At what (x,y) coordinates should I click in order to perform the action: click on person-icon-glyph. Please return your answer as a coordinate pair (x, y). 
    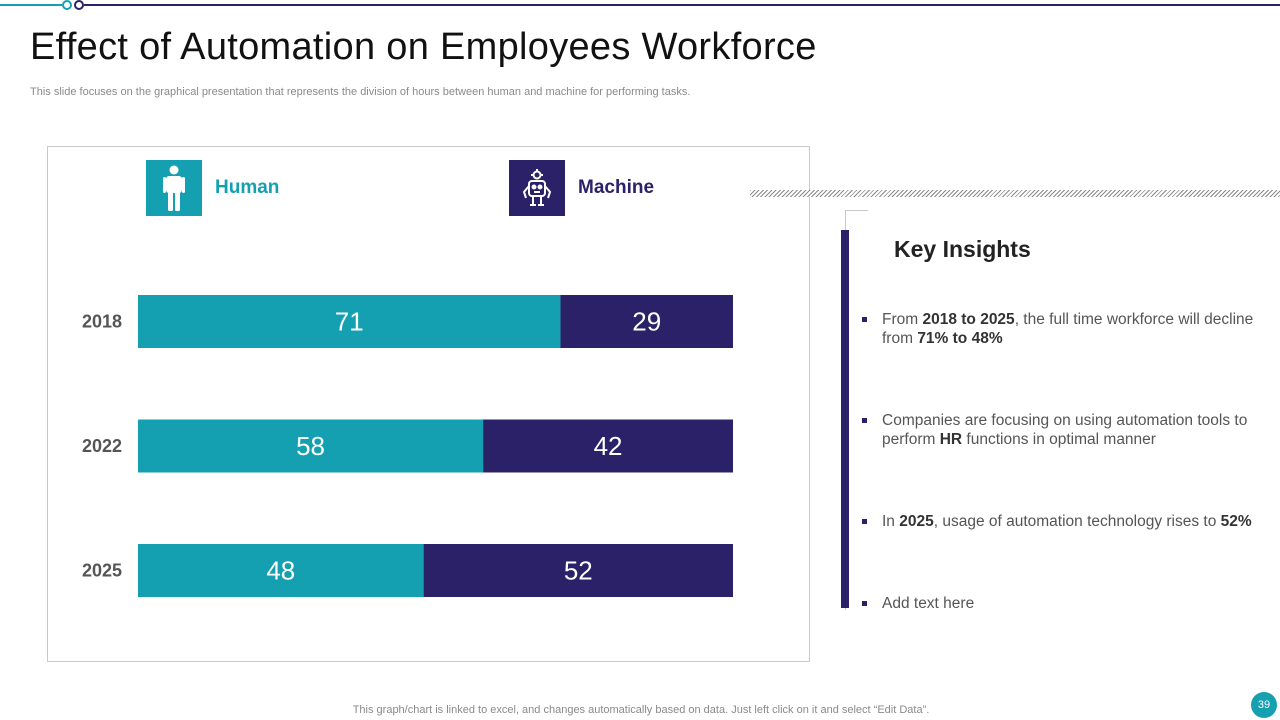
    Looking at the image, I should click on (174, 188).